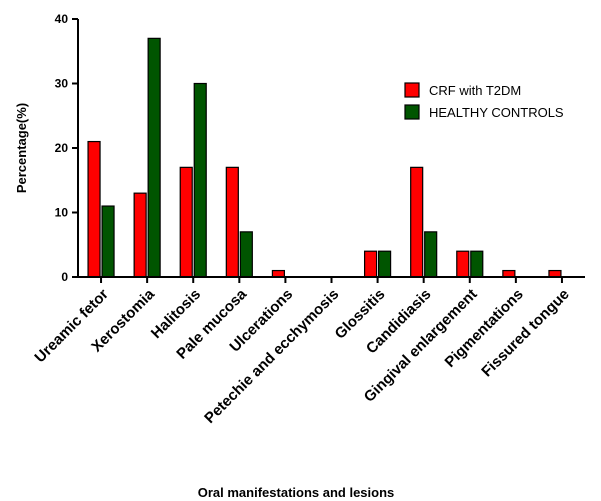 The height and width of the screenshot is (501, 601). I want to click on x-axis-title: Oral manifestations and lesions, so click(296, 492).